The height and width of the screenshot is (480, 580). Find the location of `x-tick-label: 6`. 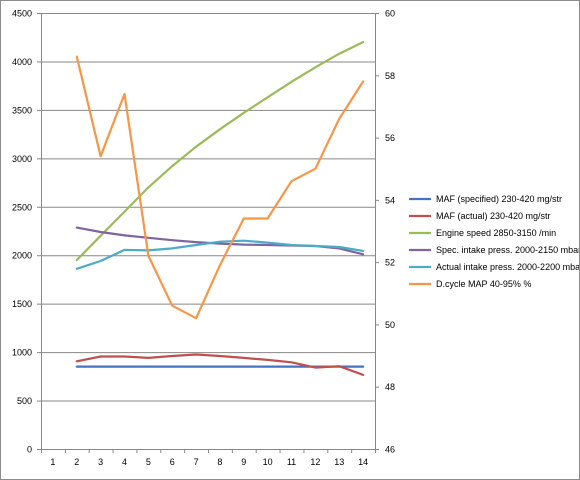

x-tick-label: 6 is located at coordinates (172, 462).